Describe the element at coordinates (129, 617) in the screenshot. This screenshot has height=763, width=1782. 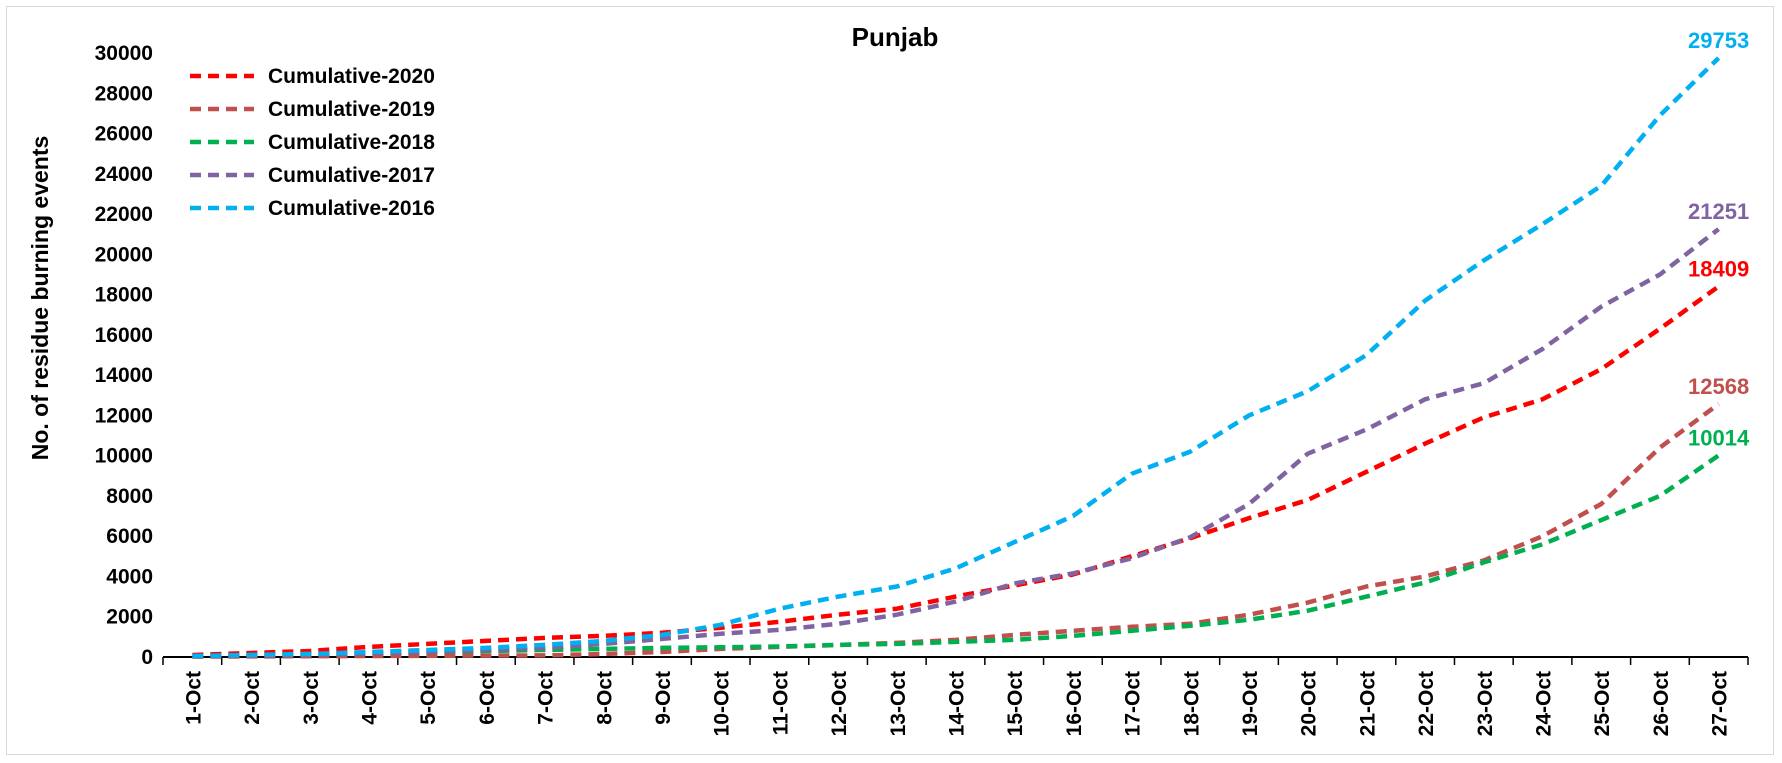
I see `y-tick-label: 2000` at that location.